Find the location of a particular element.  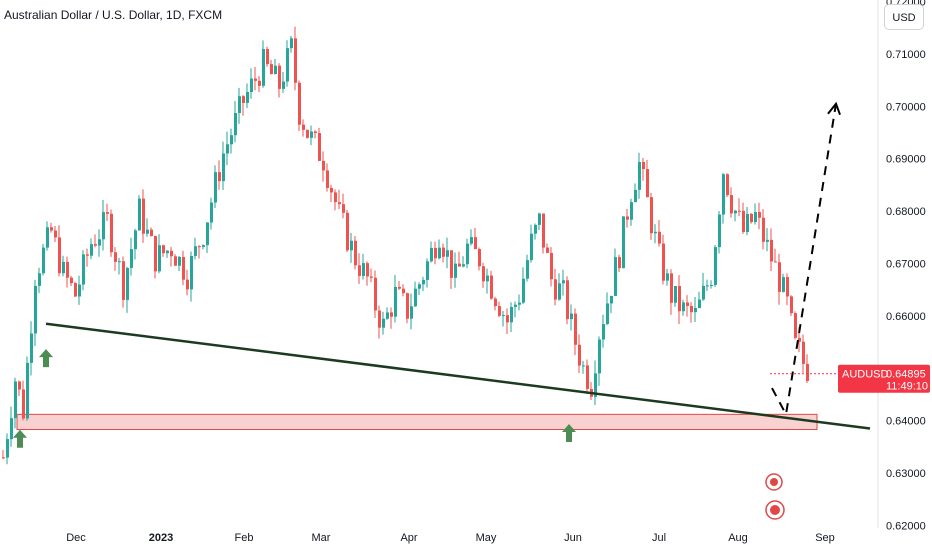

y-tick-label: 0.69000 is located at coordinates (906, 160).